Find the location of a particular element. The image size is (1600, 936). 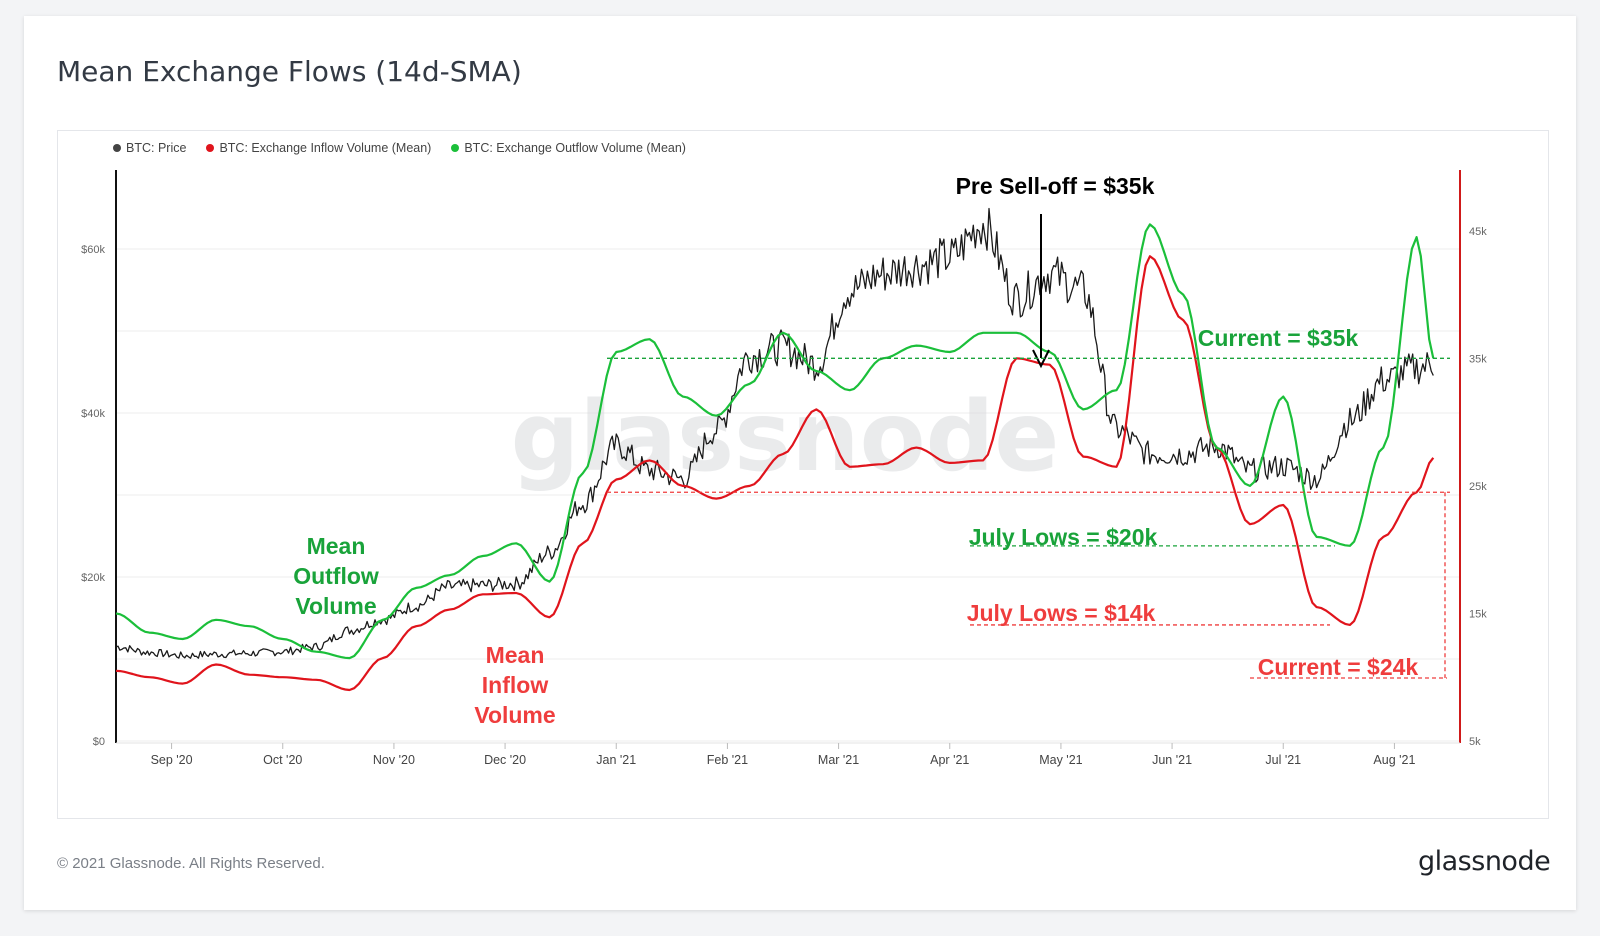

legend-item-outflow: BTC: Exchange Outflow Volume (Mean) is located at coordinates (568, 148).